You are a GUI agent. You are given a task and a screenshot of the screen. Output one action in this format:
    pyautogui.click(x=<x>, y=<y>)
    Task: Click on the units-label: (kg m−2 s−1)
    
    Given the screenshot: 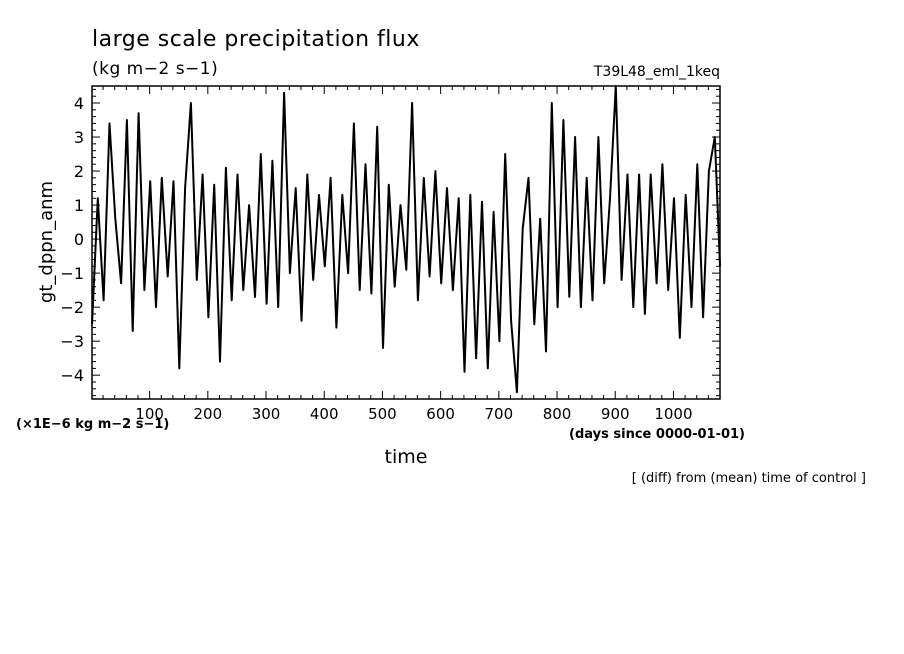 What is the action you would take?
    pyautogui.click(x=155, y=69)
    